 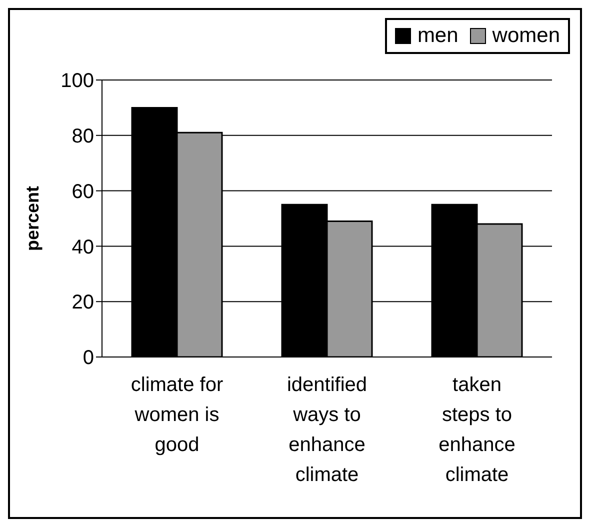 I want to click on x-tick-label: taken steps to enhance climate, so click(x=477, y=430).